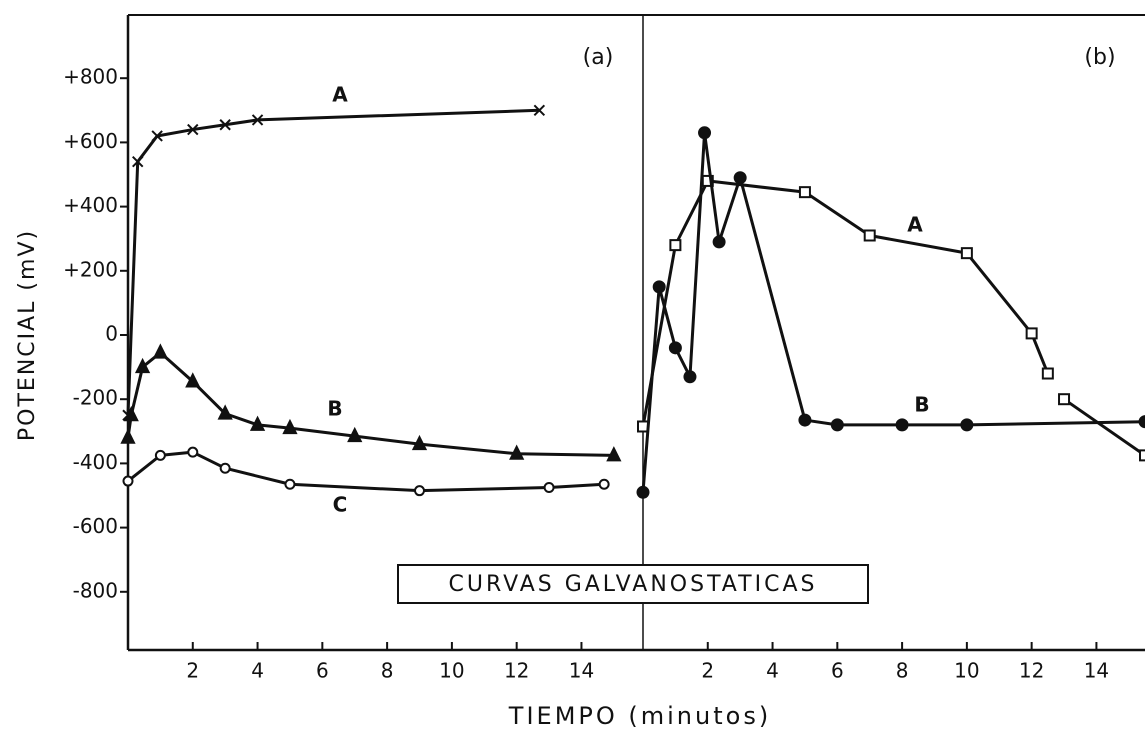  Describe the element at coordinates (90, 269) in the screenshot. I see `y-tick-label: +200` at that location.